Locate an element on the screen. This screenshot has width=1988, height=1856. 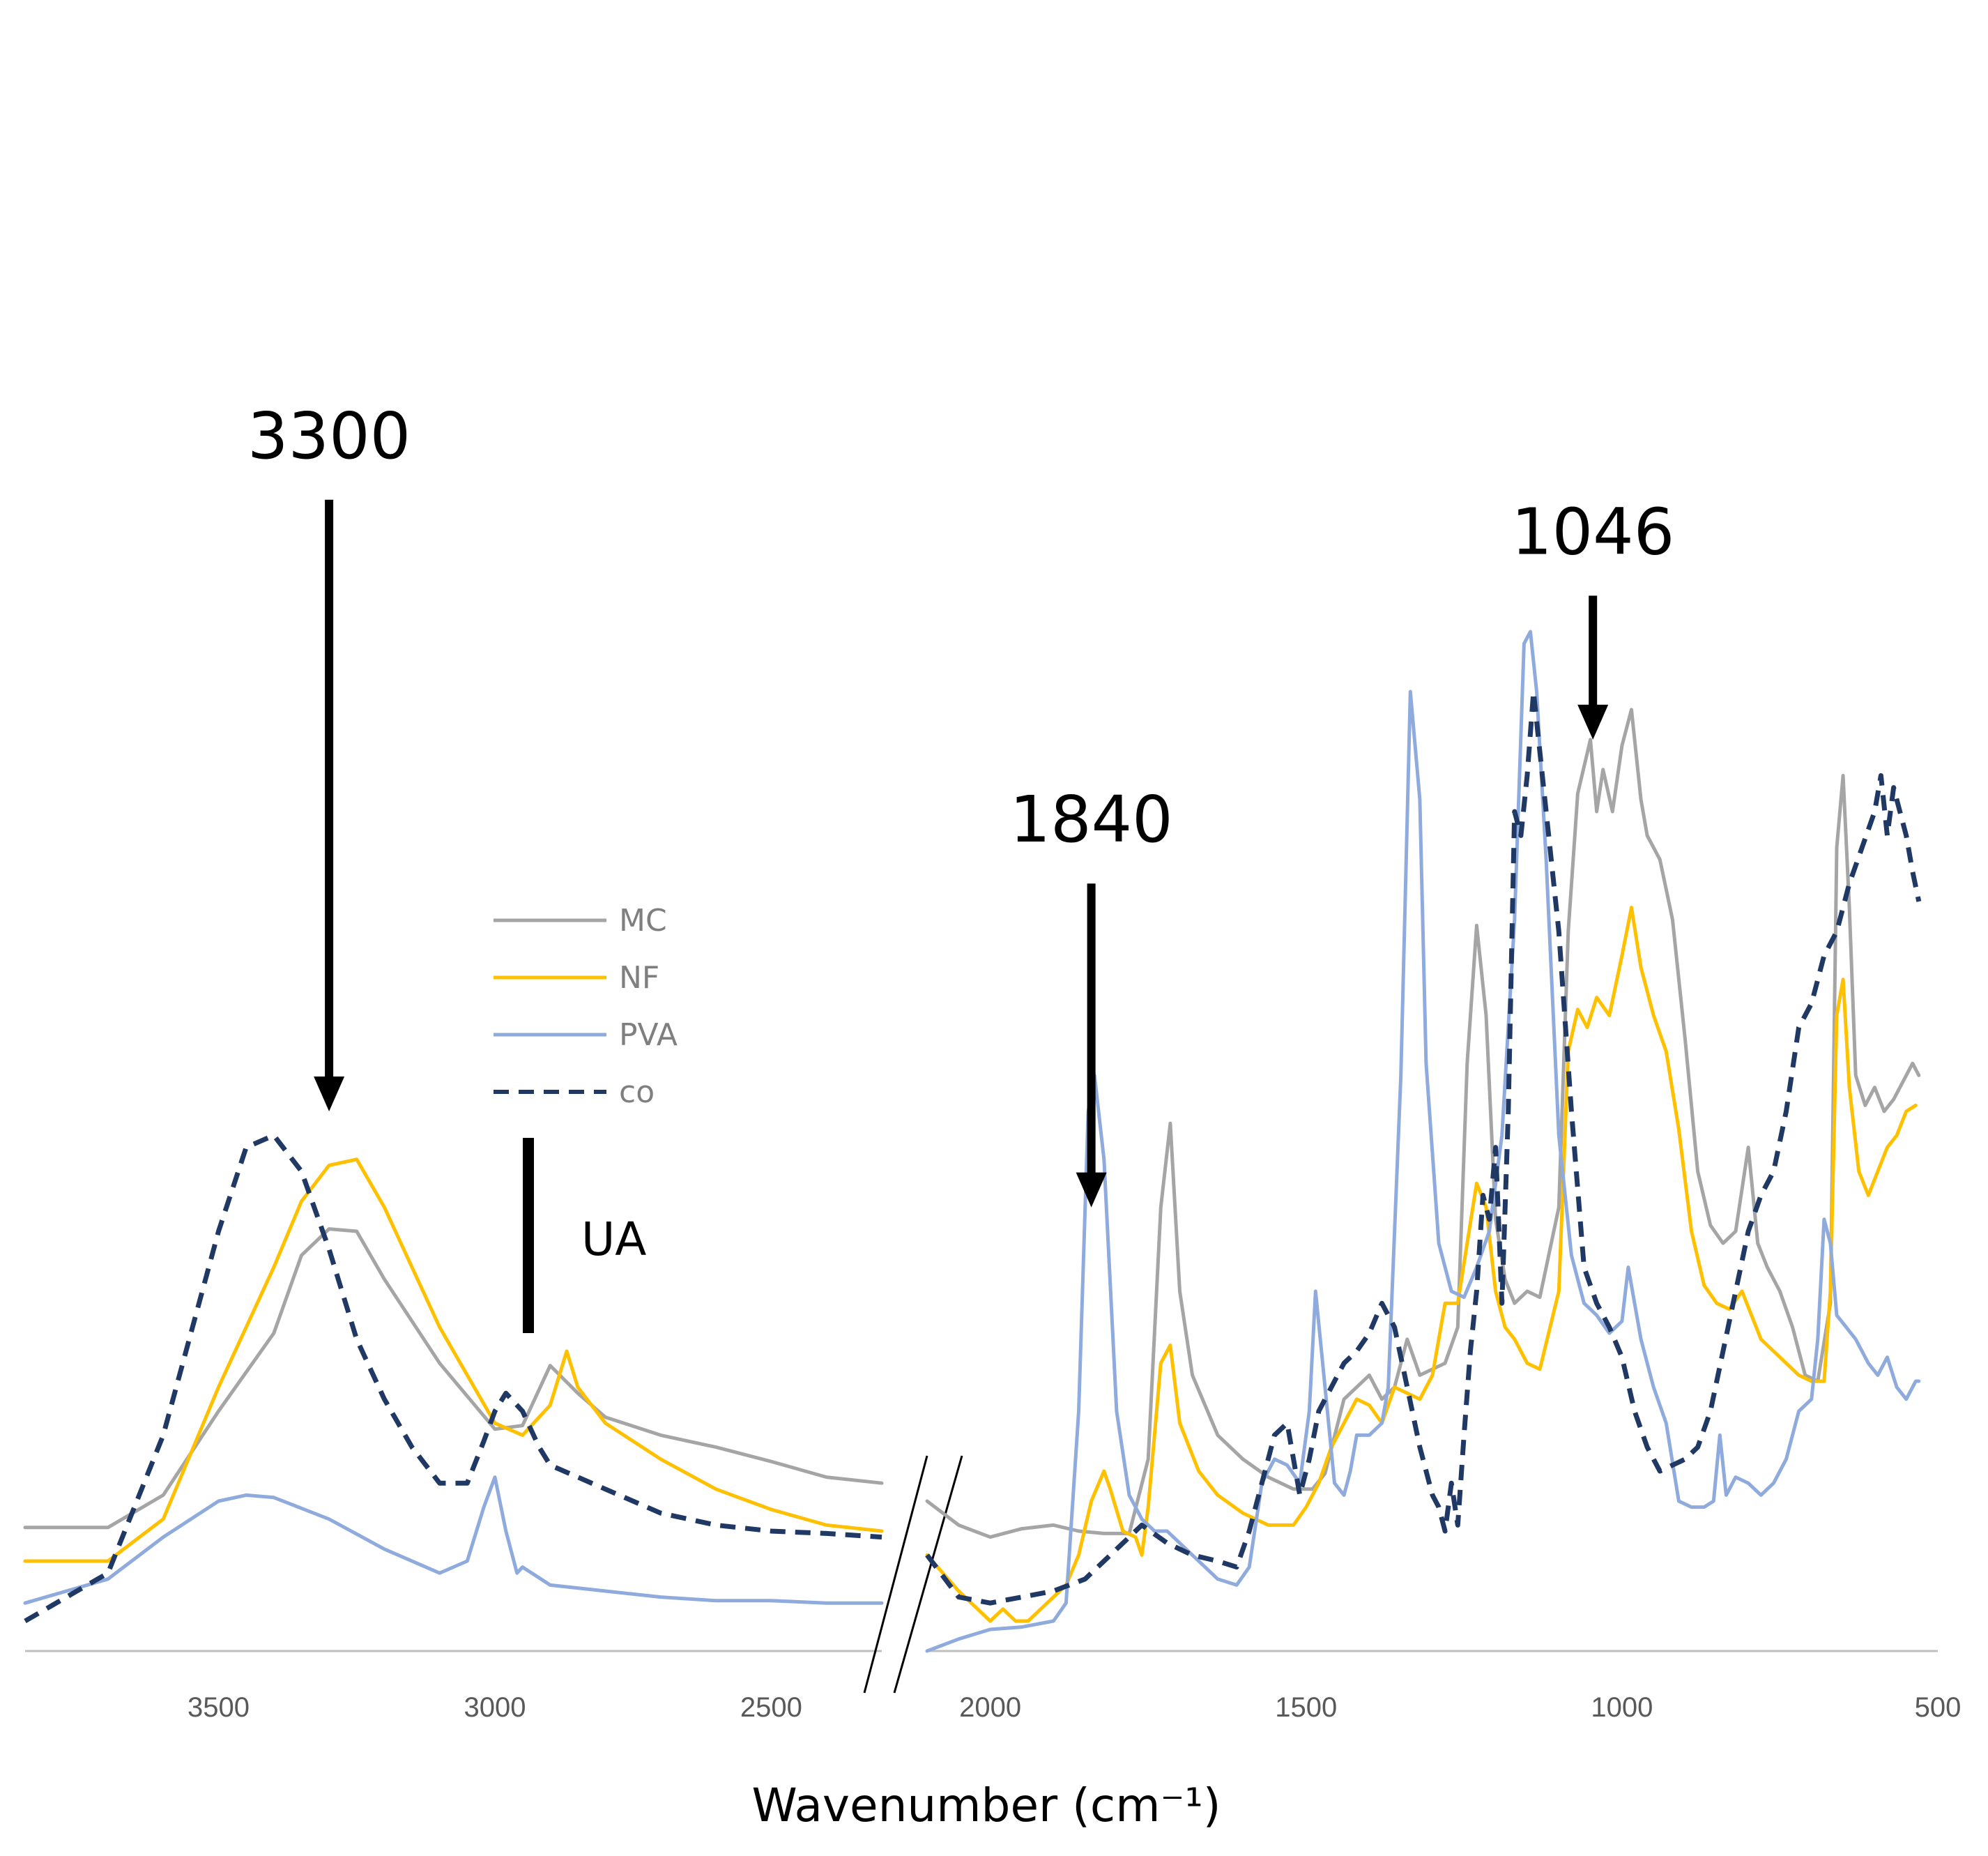
peak-label-1046: 1046 is located at coordinates (1592, 531).